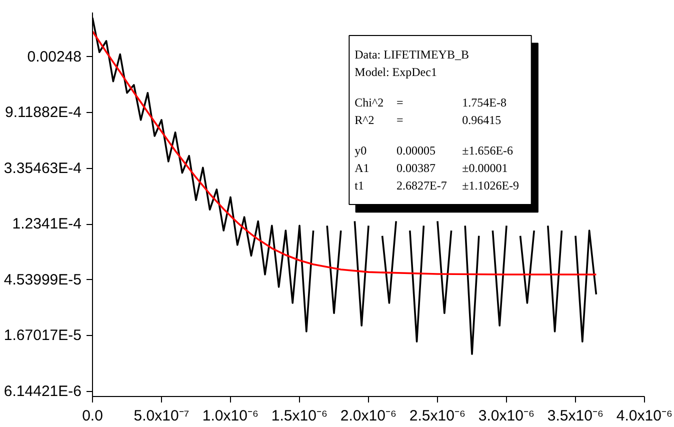 This screenshot has height=427, width=674. Describe the element at coordinates (43, 335) in the screenshot. I see `y-tick-label: 1.67017E-5` at that location.